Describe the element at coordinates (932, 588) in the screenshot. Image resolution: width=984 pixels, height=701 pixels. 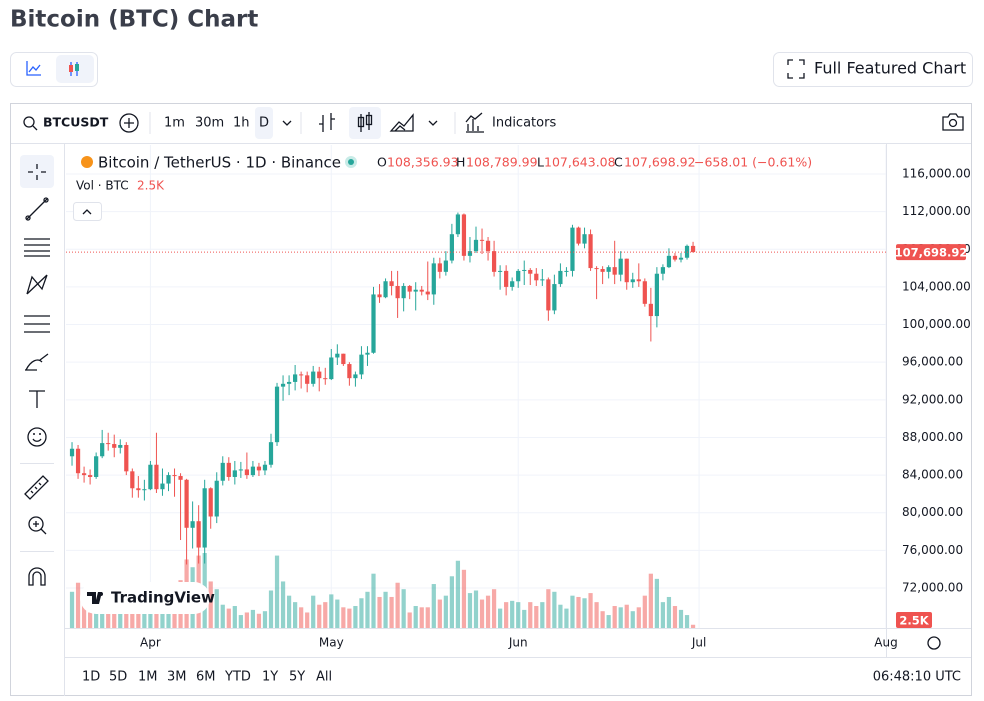
I see `y-tick-label: 72,000.00` at that location.